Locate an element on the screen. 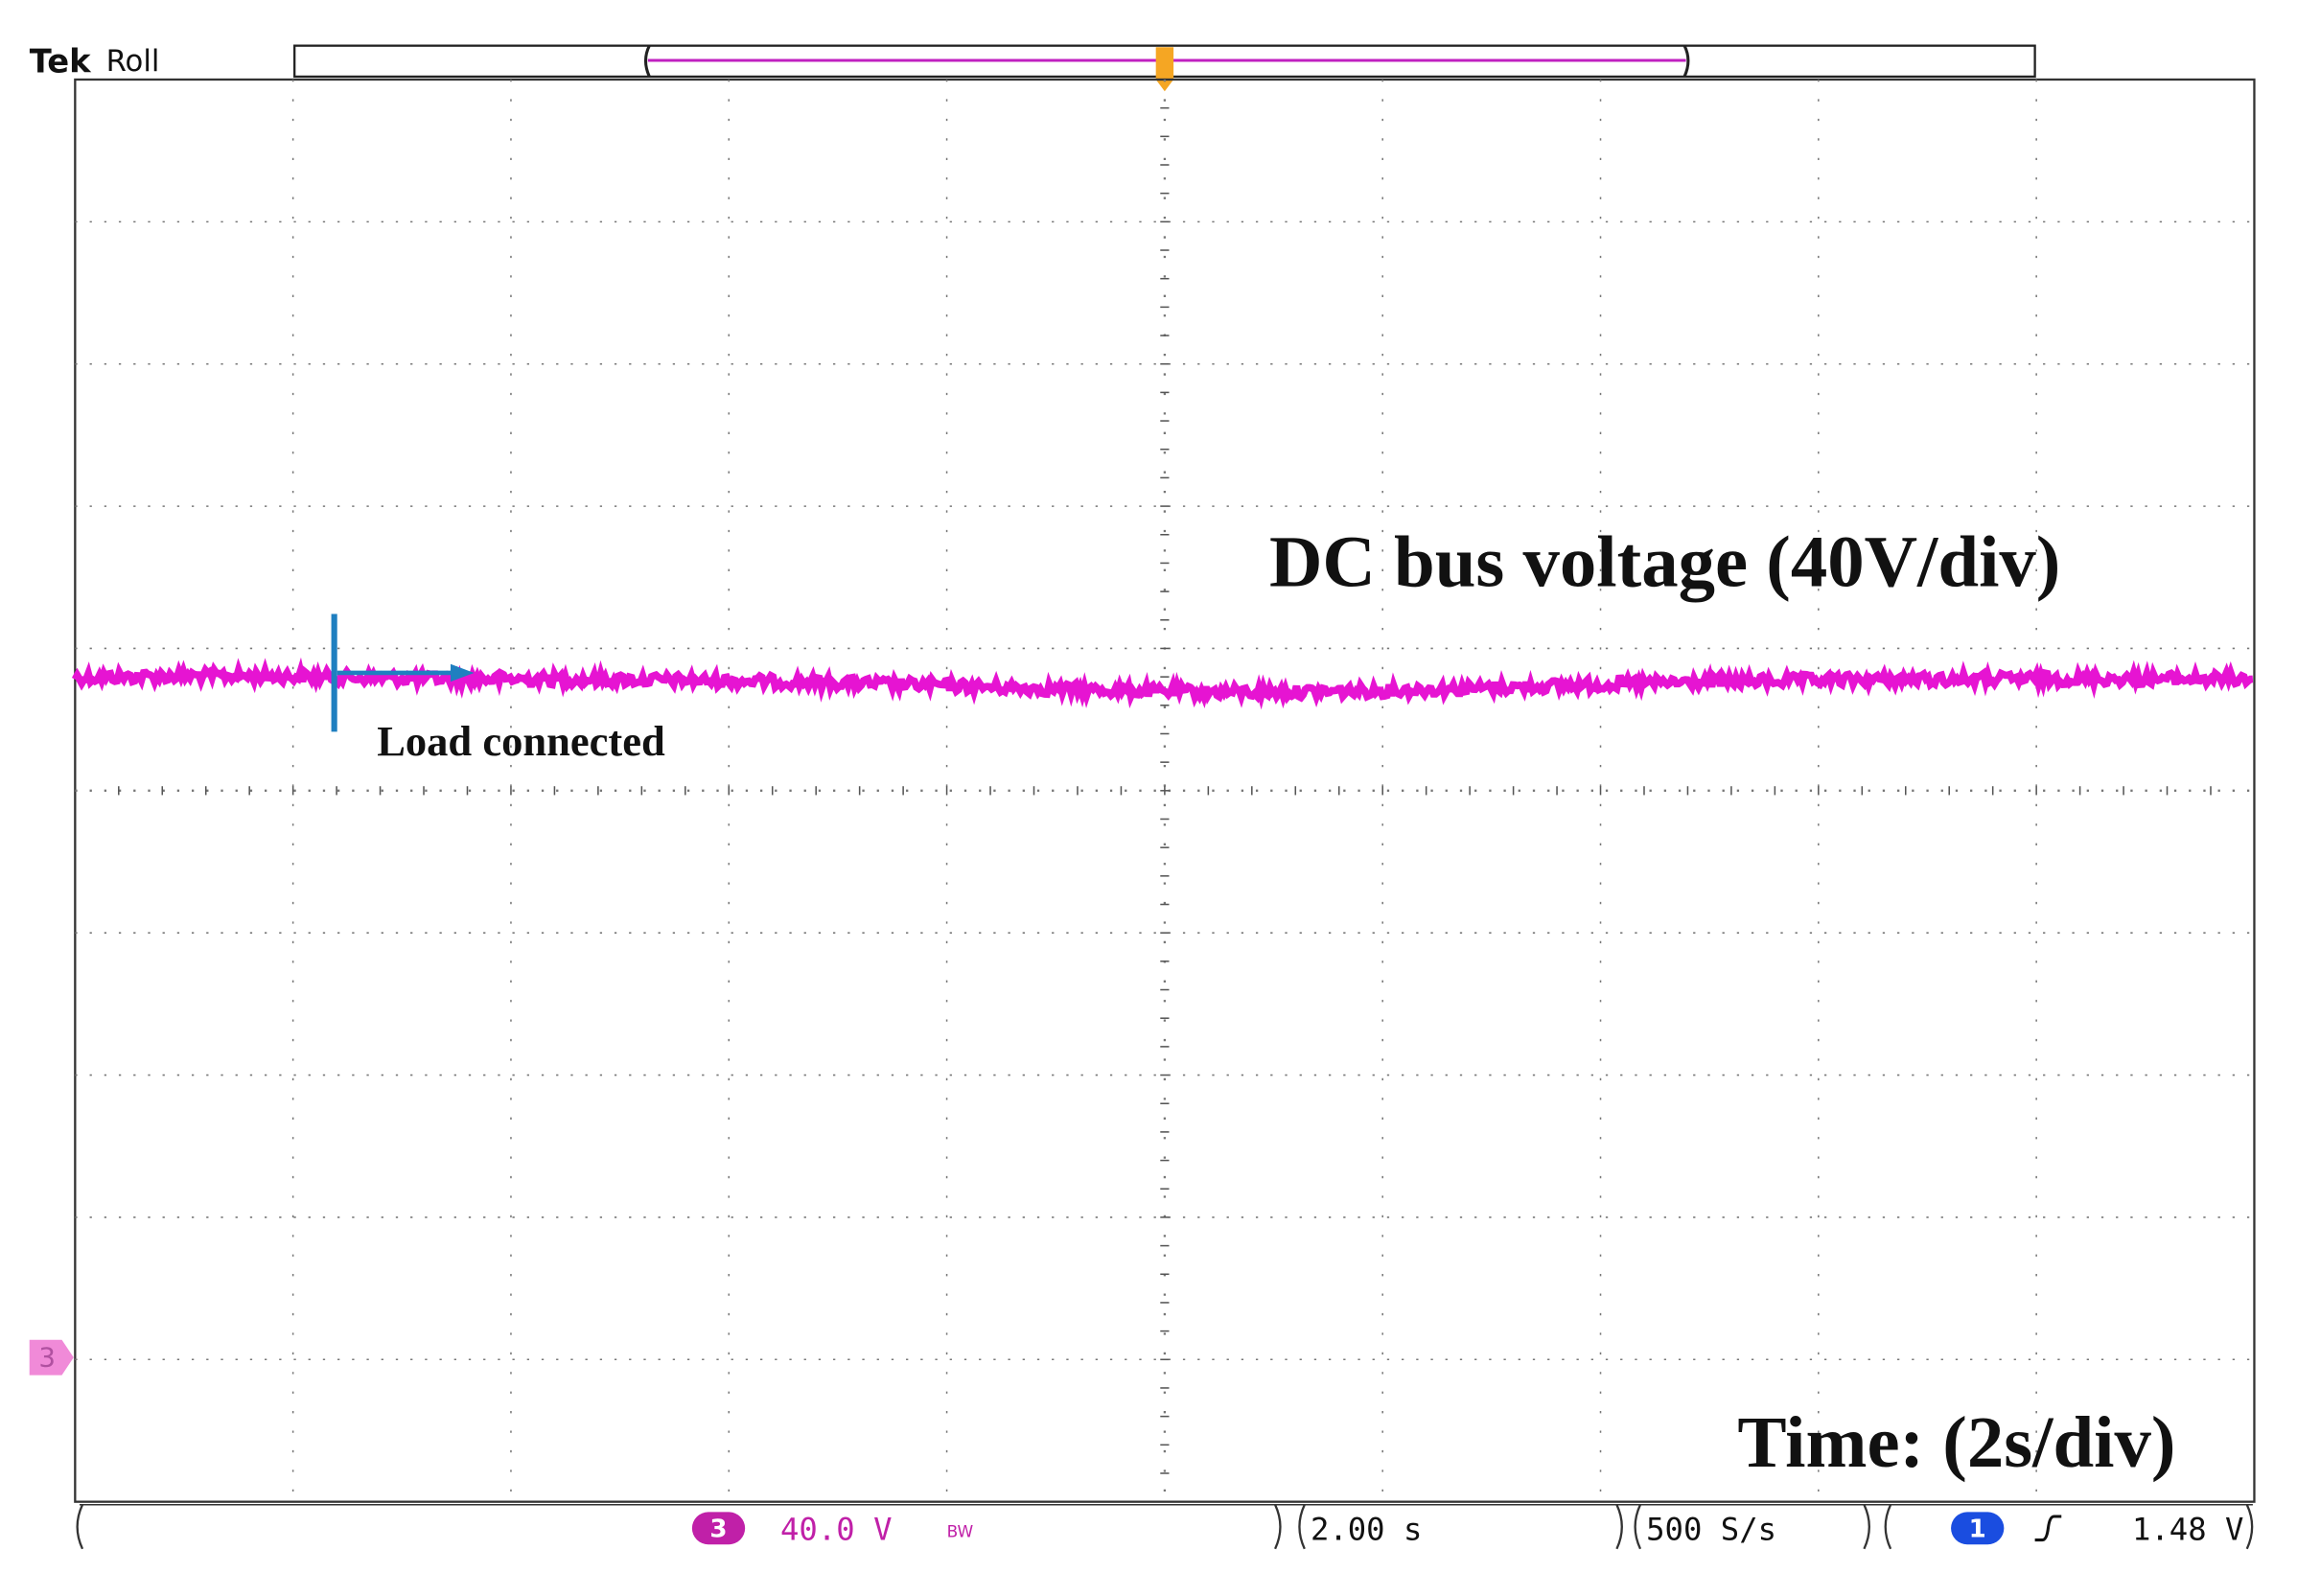 The width and height of the screenshot is (2297, 1596). trigger-level: 1.48 V is located at coordinates (2188, 1530).